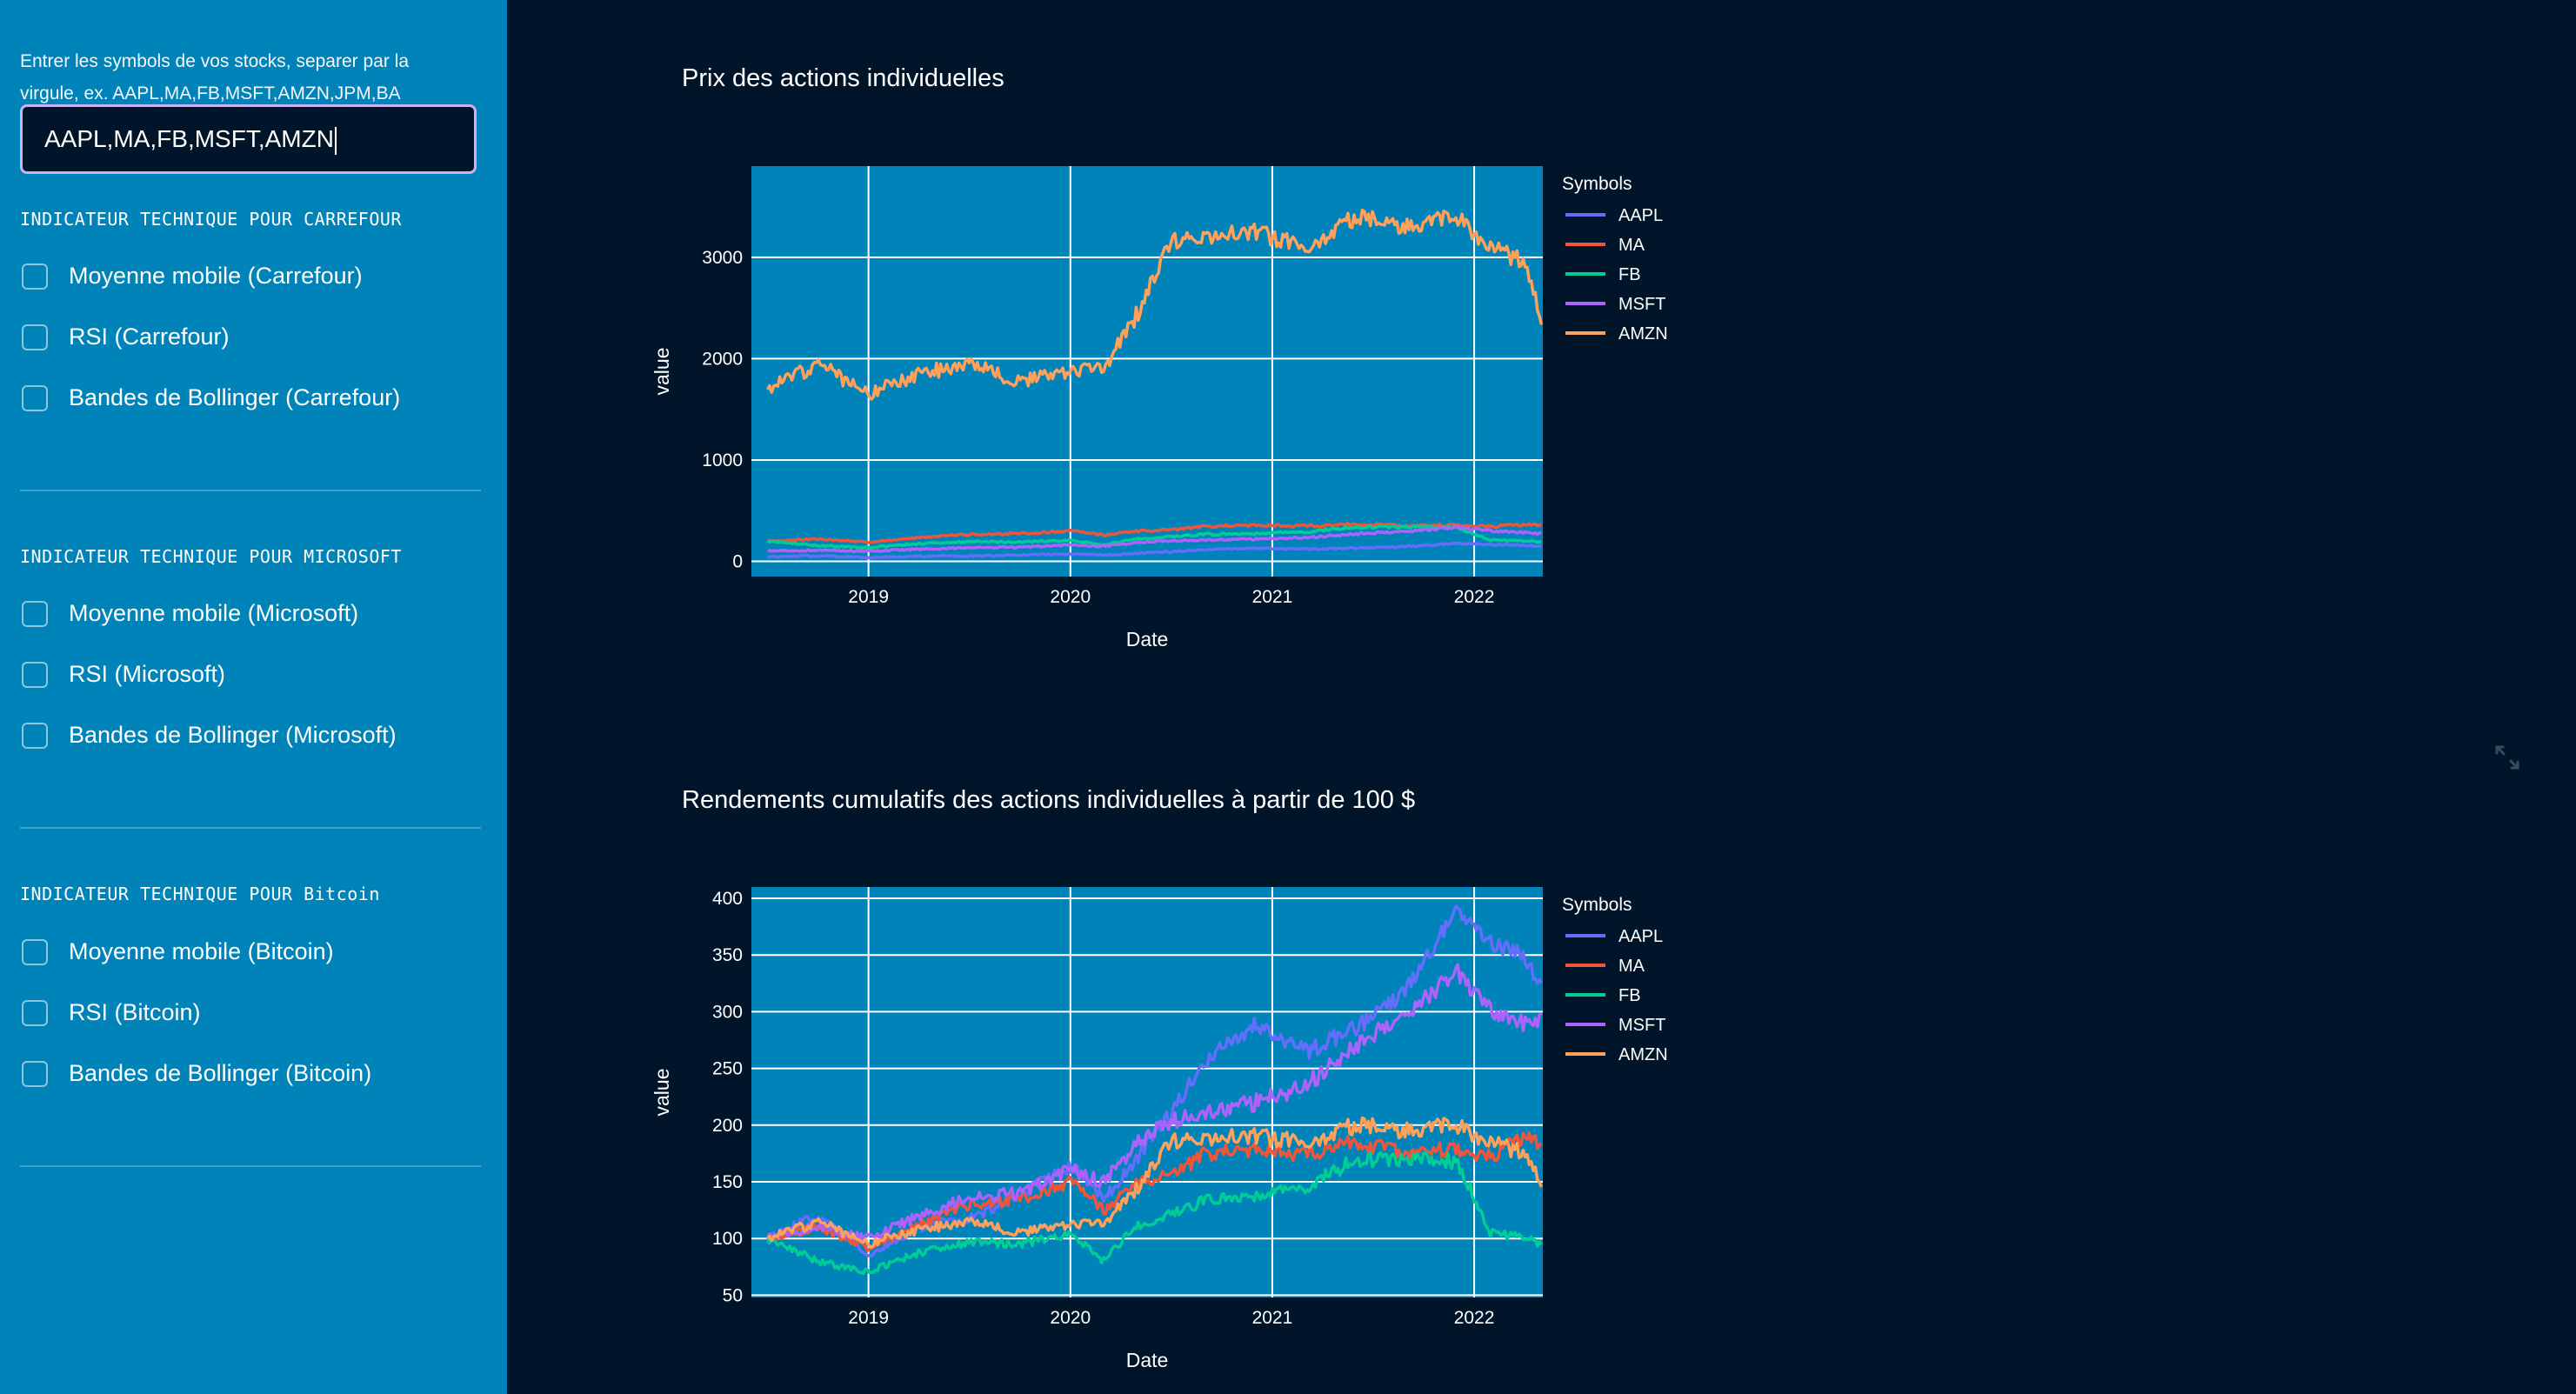 The image size is (2576, 1394). Describe the element at coordinates (147, 674) in the screenshot. I see `checkbox-label: RSI (Microsoft)` at that location.